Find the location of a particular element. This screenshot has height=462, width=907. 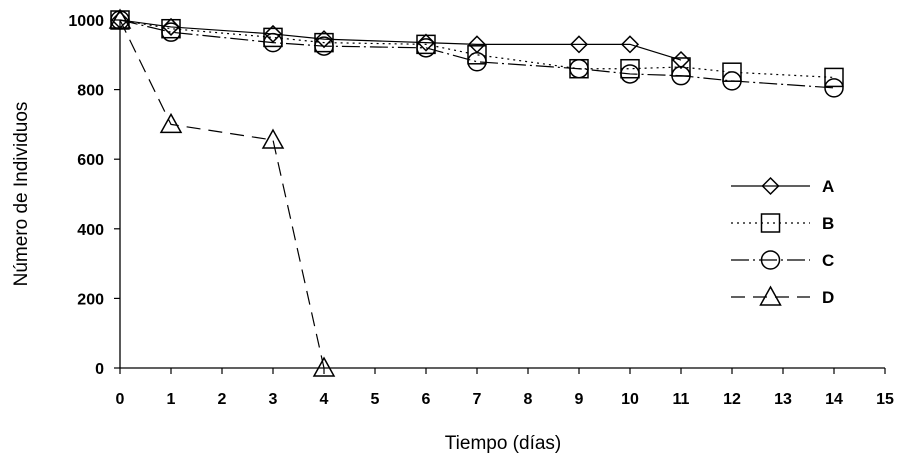

legend-item-a: A is located at coordinates (782, 186).